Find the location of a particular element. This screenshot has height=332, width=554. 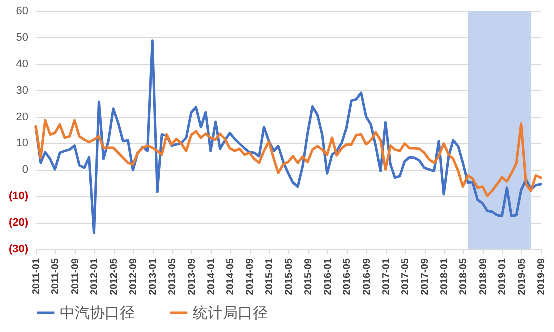

x-tick-label: 2014-01 is located at coordinates (212, 277).